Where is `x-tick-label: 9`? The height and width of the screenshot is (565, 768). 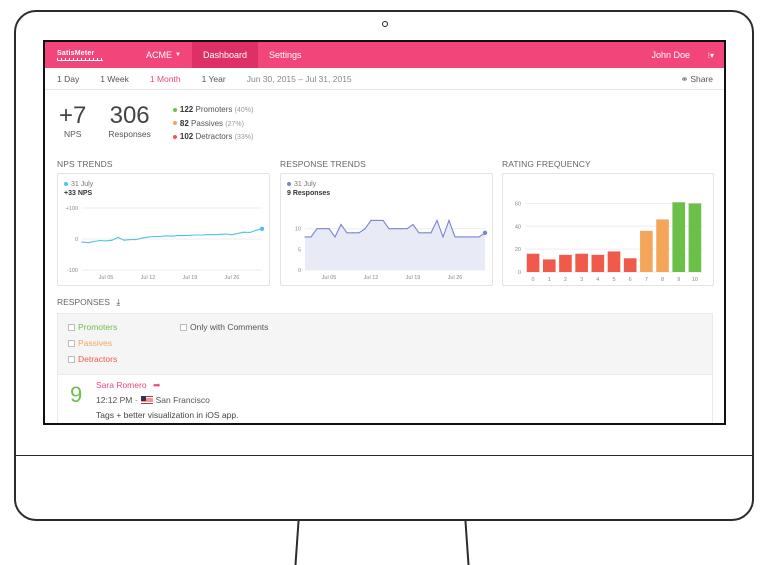 x-tick-label: 9 is located at coordinates (678, 280).